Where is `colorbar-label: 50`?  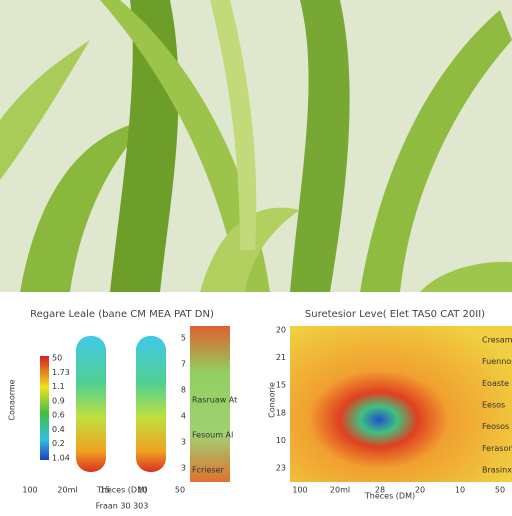
colorbar-label: 50 is located at coordinates (57, 358).